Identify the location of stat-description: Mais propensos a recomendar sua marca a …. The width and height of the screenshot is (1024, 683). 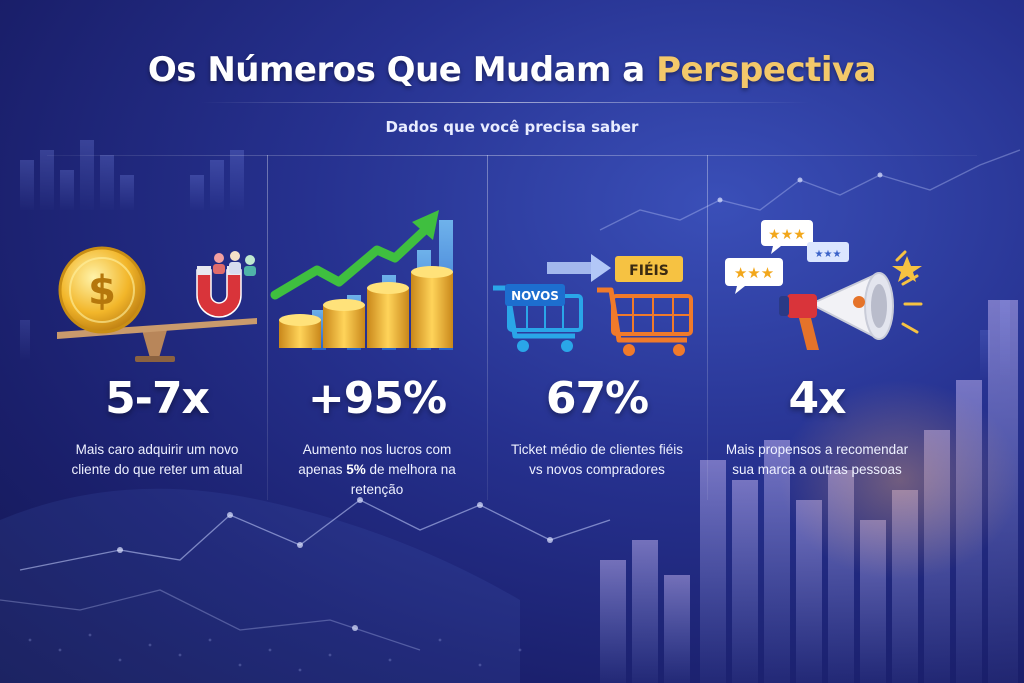
(817, 460).